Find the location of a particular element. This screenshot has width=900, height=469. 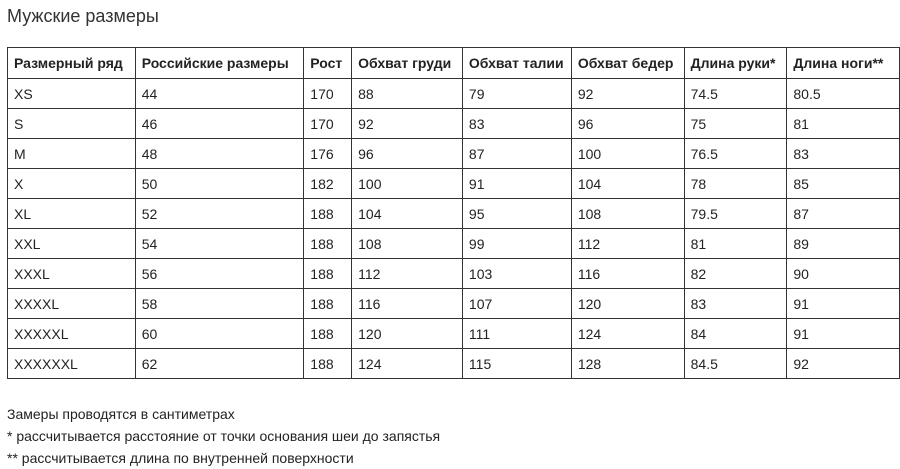

table-cell: 44 is located at coordinates (219, 93).